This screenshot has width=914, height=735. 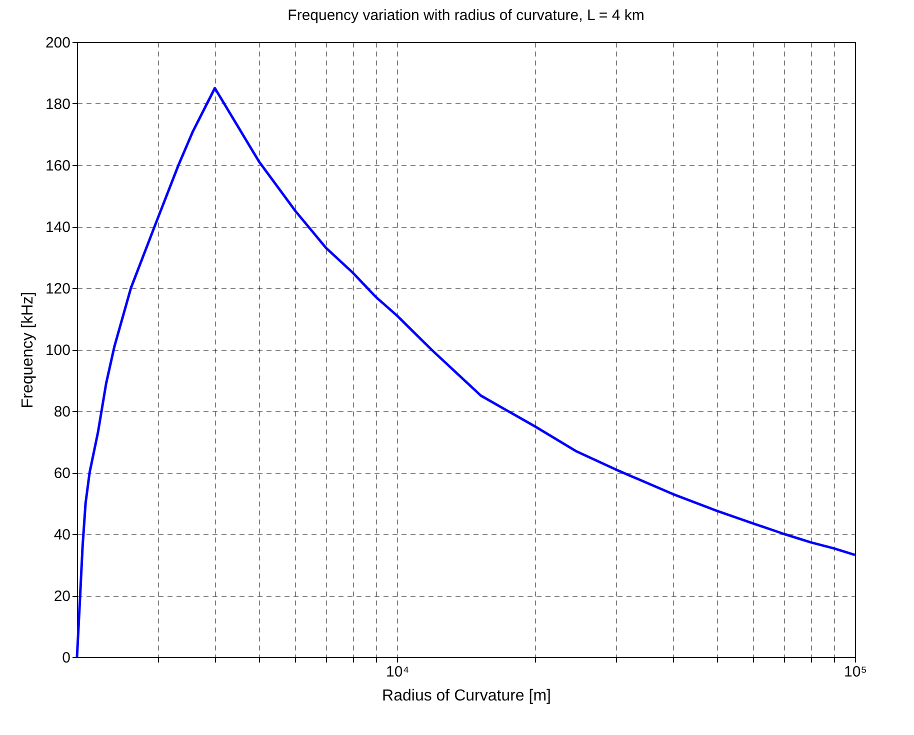 What do you see at coordinates (57, 289) in the screenshot?
I see `y-tick-label: 120` at bounding box center [57, 289].